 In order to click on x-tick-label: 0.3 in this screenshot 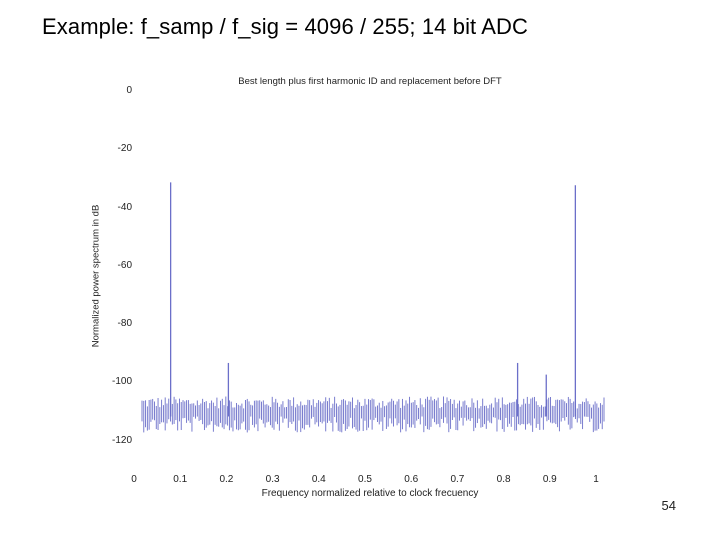, I will do `click(272, 479)`.